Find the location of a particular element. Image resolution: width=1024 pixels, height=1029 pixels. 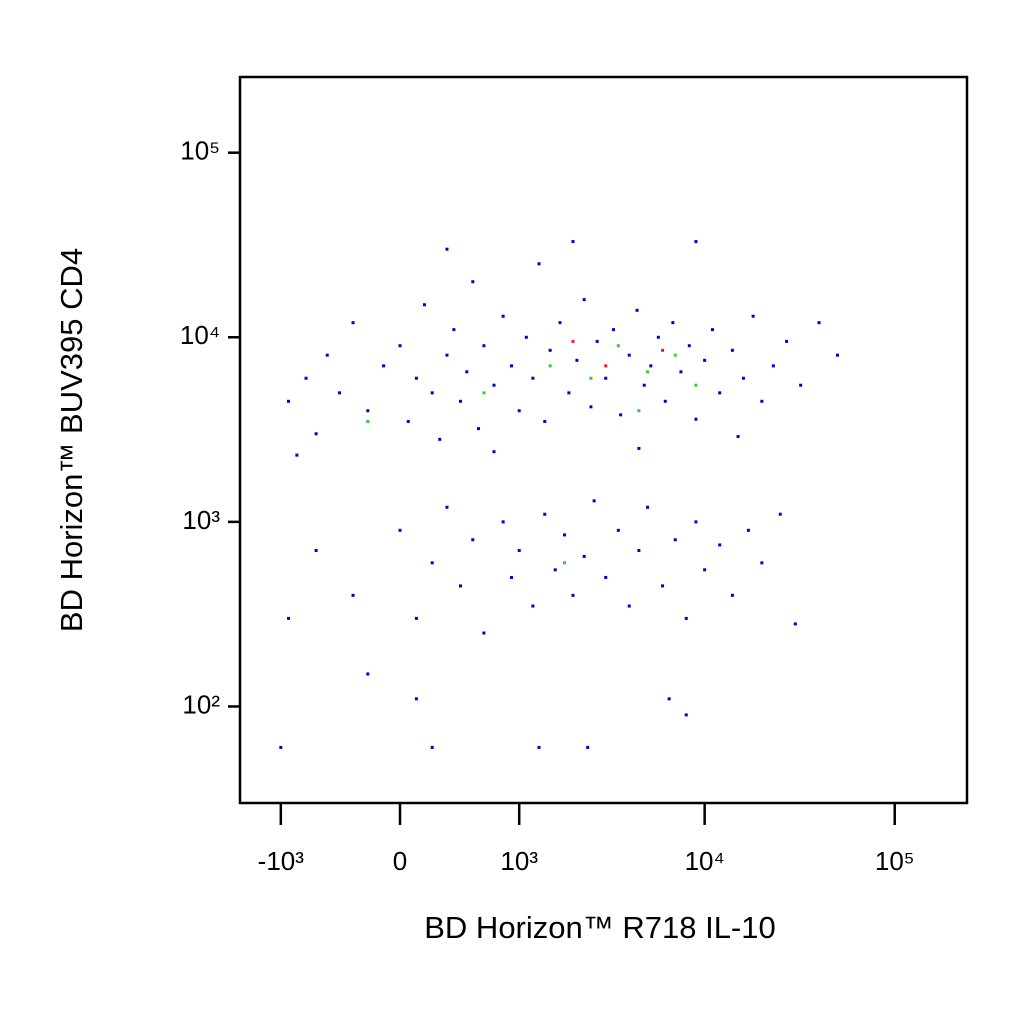

x-tick-label: 10⁵ is located at coordinates (895, 861).